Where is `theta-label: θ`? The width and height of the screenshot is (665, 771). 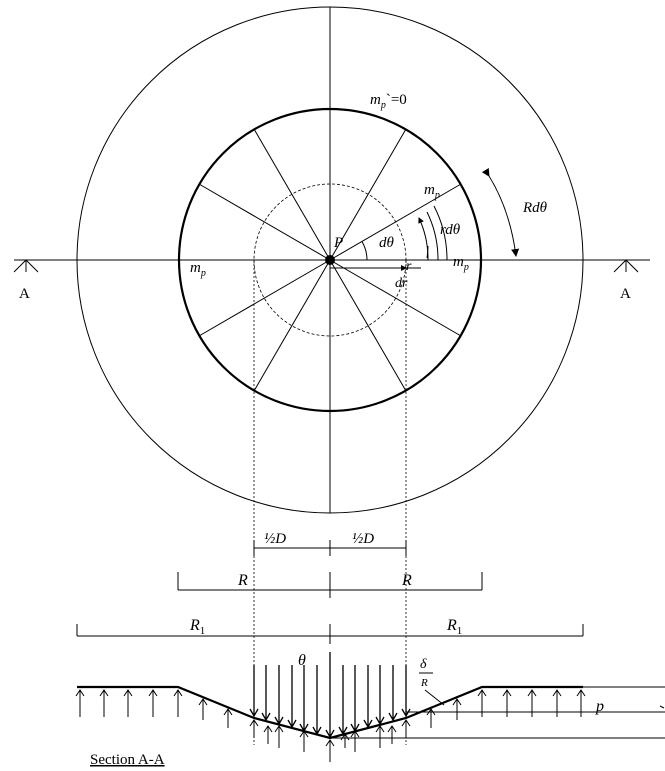 theta-label: θ is located at coordinates (302, 660).